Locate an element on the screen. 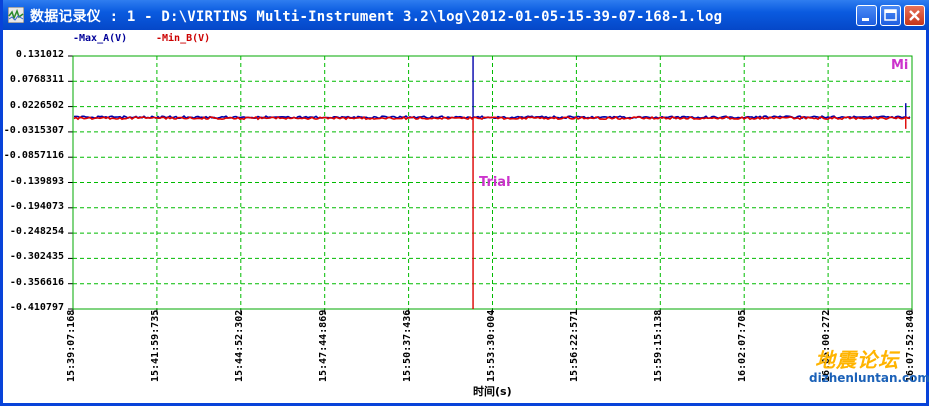  x-tick-label: 16:02:07:705 is located at coordinates (743, 345).